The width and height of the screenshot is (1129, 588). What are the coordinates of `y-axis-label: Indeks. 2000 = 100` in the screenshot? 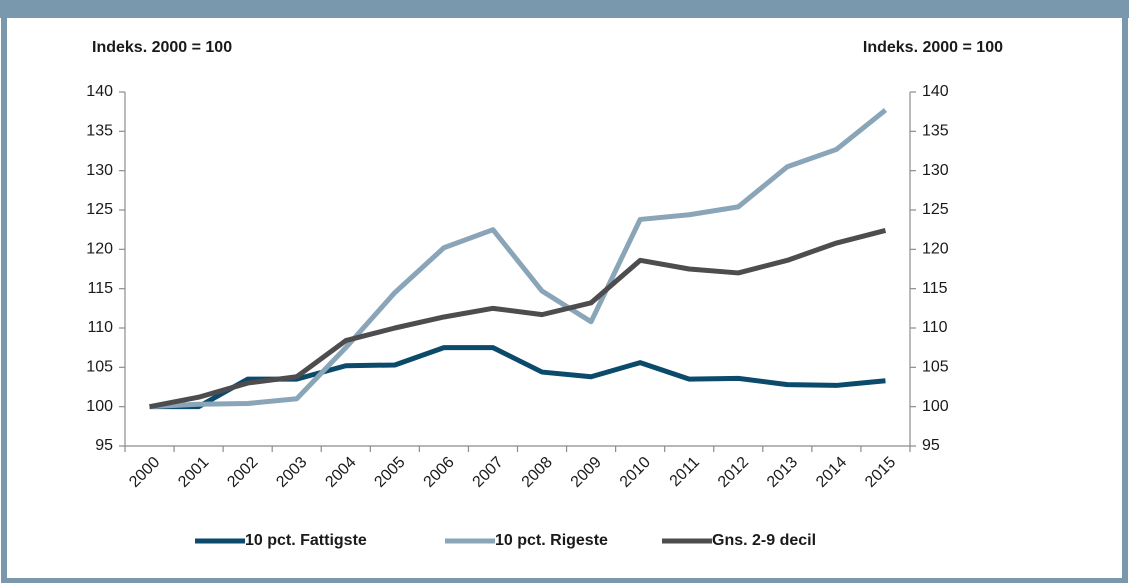 It's located at (162, 47).